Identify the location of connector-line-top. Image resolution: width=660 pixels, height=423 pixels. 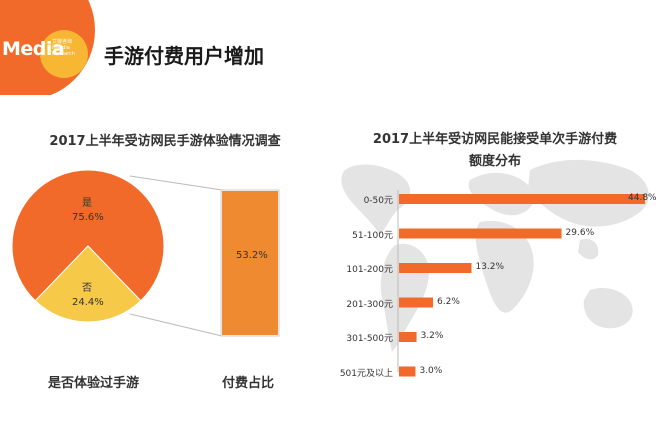
(176, 183).